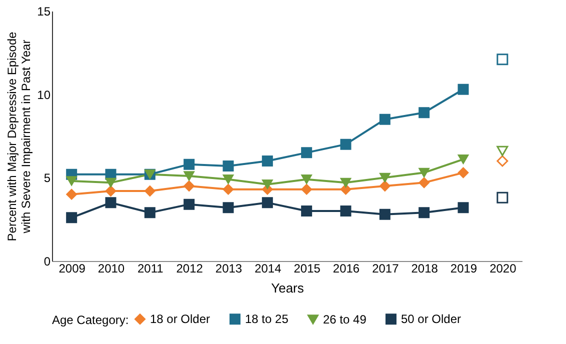 The width and height of the screenshot is (566, 344). Describe the element at coordinates (180, 319) in the screenshot. I see `legend-label: 18 or Older` at that location.